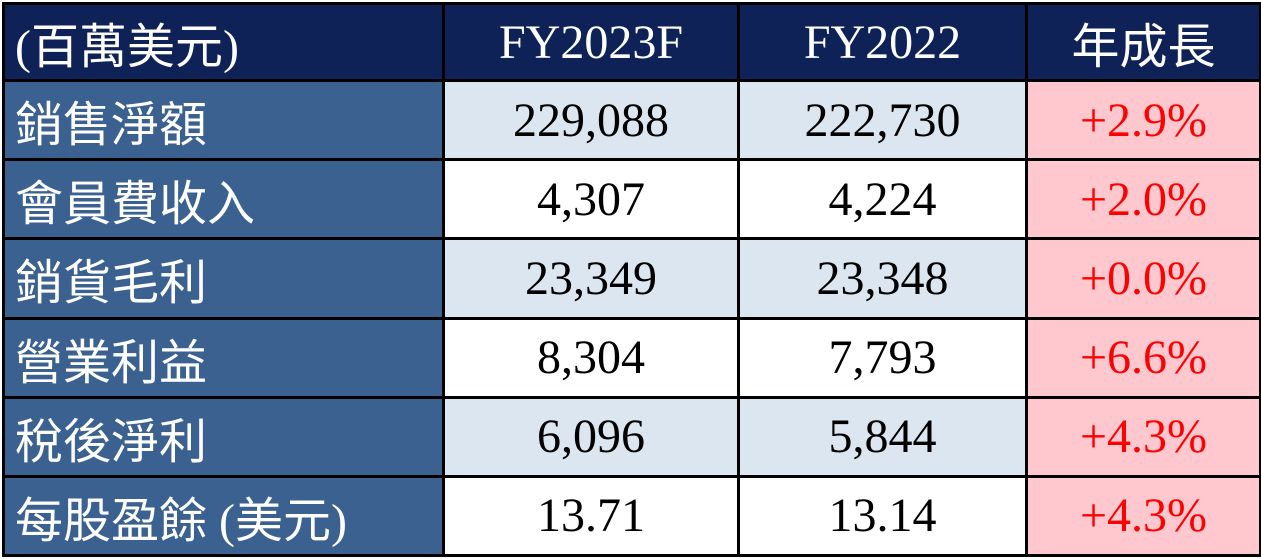 The image size is (1261, 559). What do you see at coordinates (591, 199) in the screenshot?
I see `cell-fy2023f: 4,307` at bounding box center [591, 199].